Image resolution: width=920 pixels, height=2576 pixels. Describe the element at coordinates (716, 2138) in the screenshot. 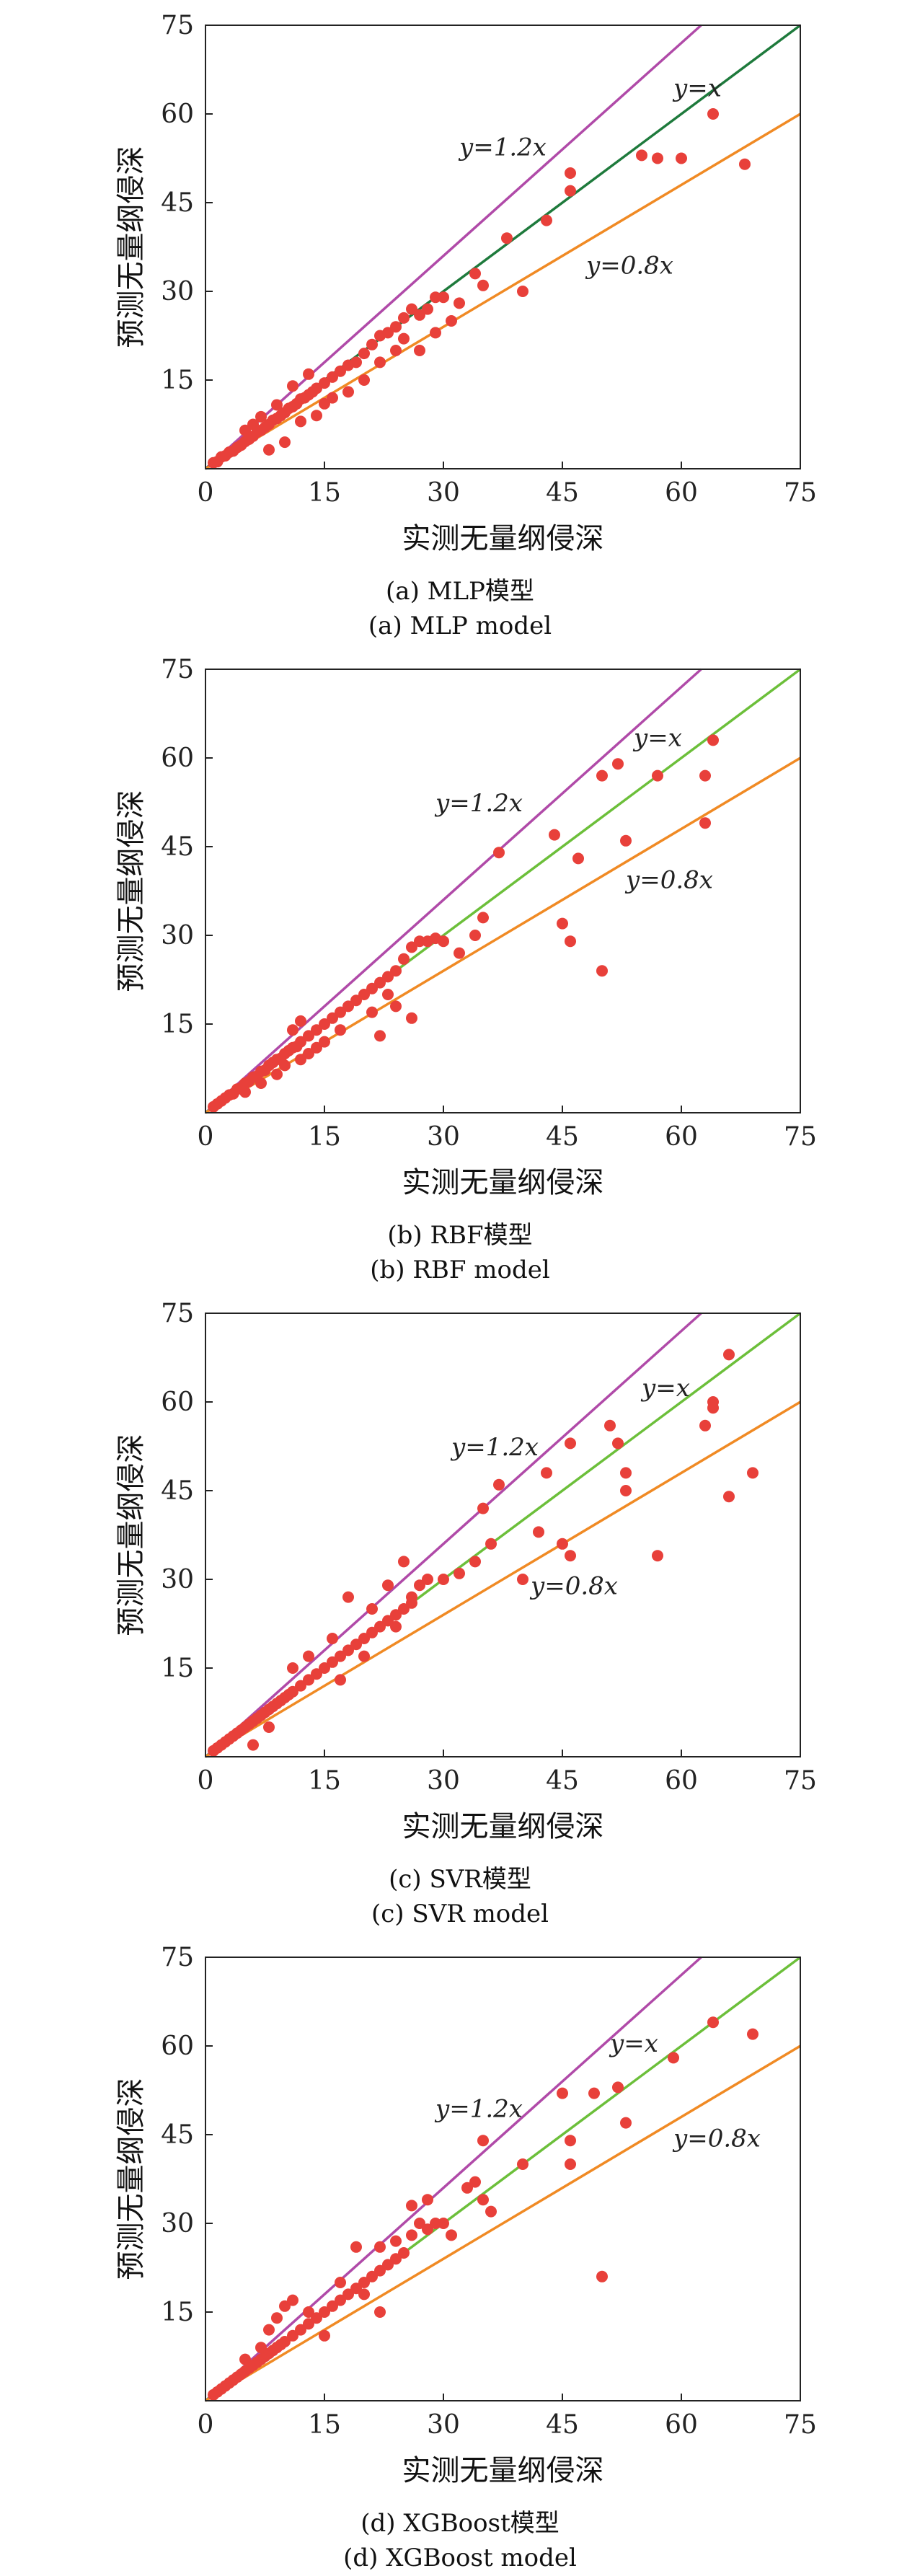

I see `reference-line-label-2: y=0.8x` at that location.